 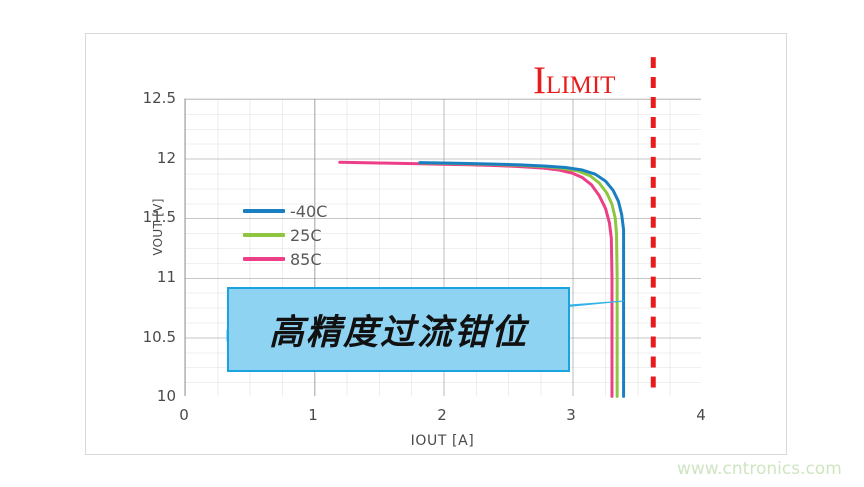 I want to click on x-tick-4: 4, so click(x=701, y=415).